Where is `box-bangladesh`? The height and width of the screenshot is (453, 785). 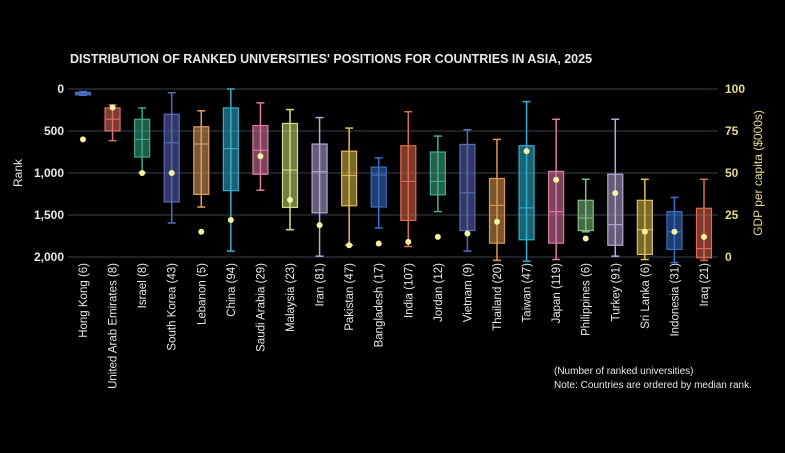
box-bangladesh is located at coordinates (378, 202).